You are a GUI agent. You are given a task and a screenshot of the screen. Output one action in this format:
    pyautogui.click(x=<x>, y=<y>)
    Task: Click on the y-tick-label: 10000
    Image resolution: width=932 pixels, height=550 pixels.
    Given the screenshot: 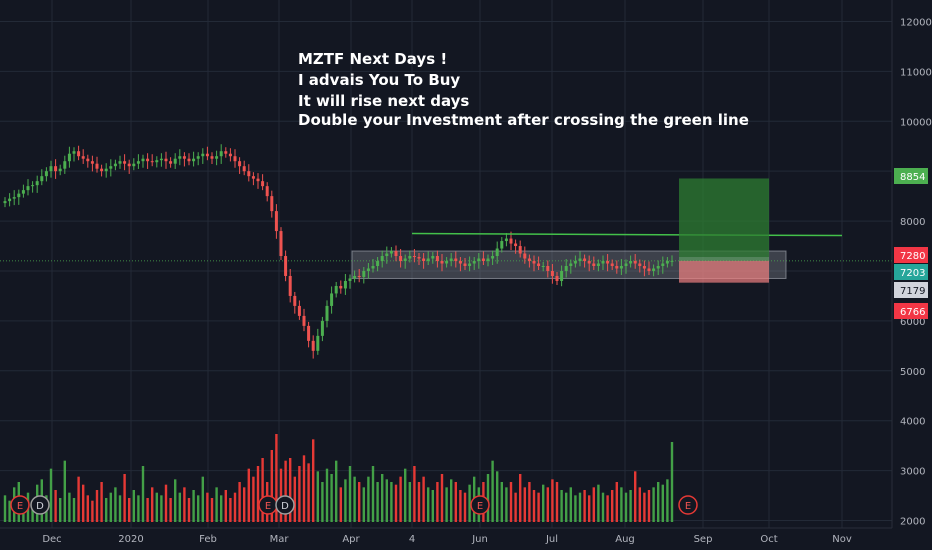 What is the action you would take?
    pyautogui.click(x=916, y=122)
    